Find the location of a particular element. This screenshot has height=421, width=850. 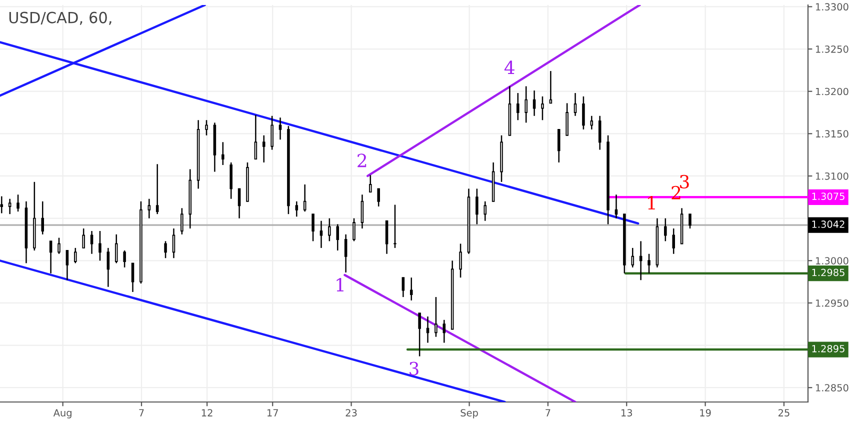

annotation: 2 is located at coordinates (362, 161).